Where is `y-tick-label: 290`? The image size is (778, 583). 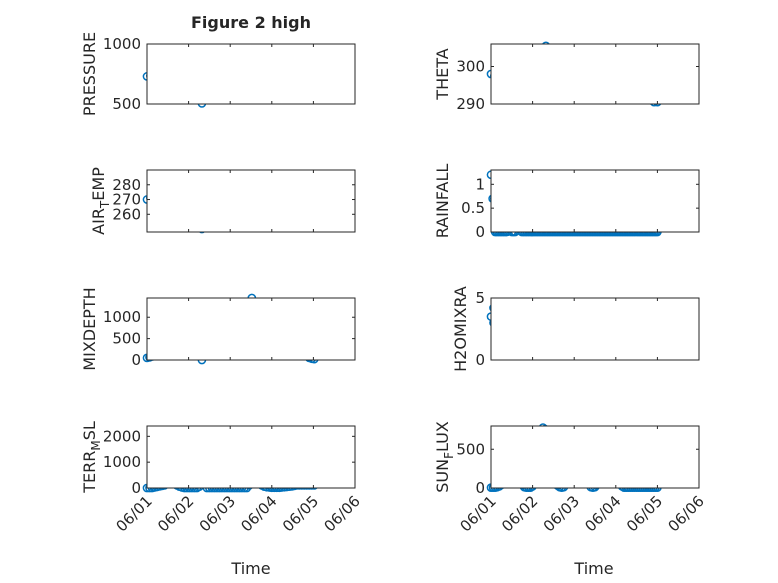
y-tick-label: 290 is located at coordinates (470, 104).